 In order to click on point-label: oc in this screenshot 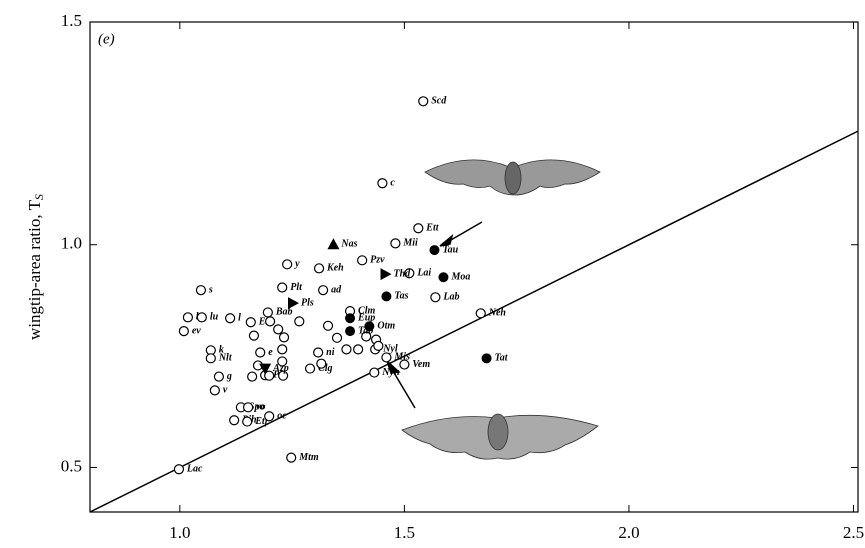, I will do `click(282, 416)`.